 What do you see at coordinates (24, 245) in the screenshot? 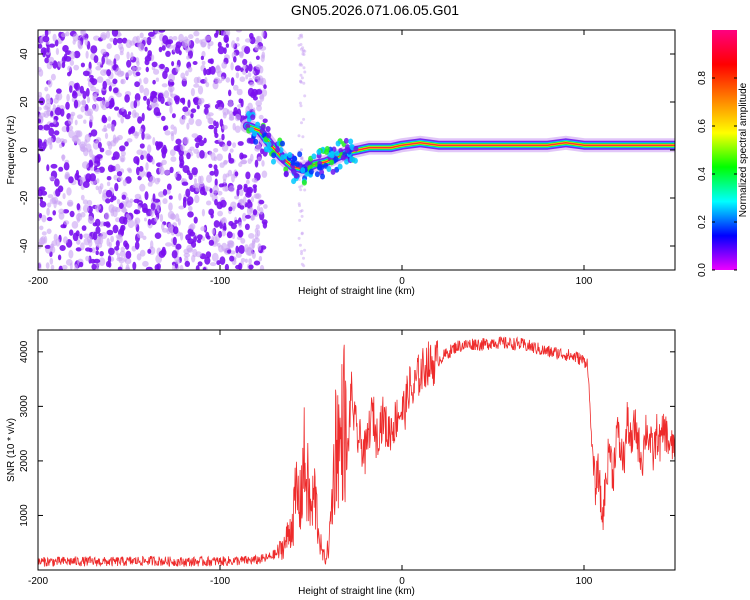
I see `y-tick-label: -40` at bounding box center [24, 245].